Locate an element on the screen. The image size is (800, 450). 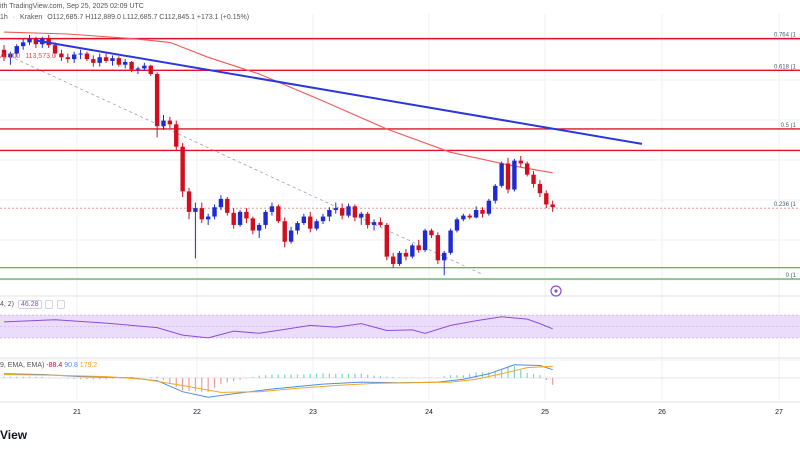
time-axis: 21 22 23 24 25 26 27 is located at coordinates (428, 412).